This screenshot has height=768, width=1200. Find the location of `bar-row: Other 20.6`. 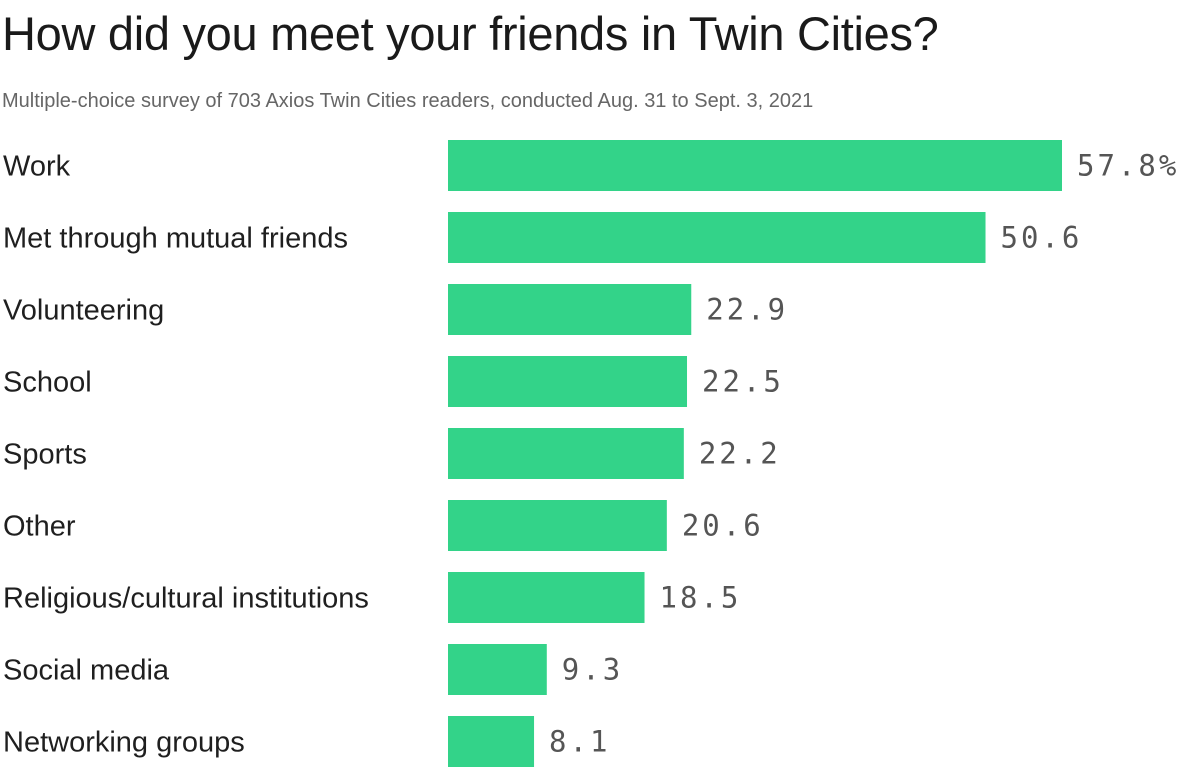

bar-row: Other 20.6 is located at coordinates (383, 525).